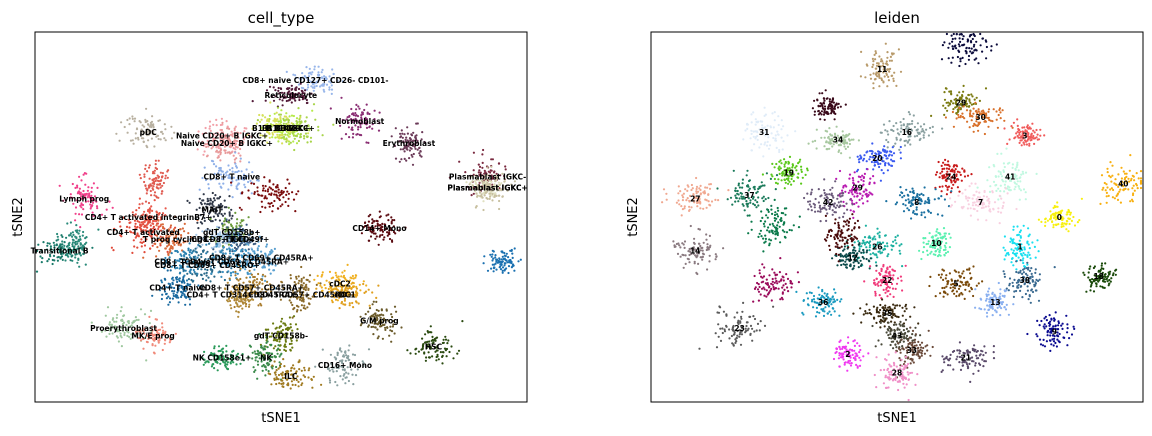  I want to click on cell-type-cluster-points, so click(282, 95).